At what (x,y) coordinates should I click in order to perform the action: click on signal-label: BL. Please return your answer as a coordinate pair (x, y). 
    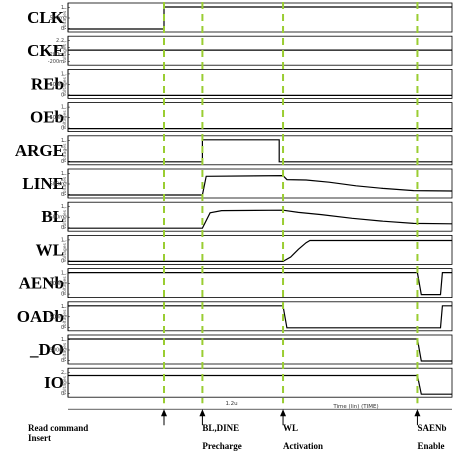
    Looking at the image, I should click on (52, 216).